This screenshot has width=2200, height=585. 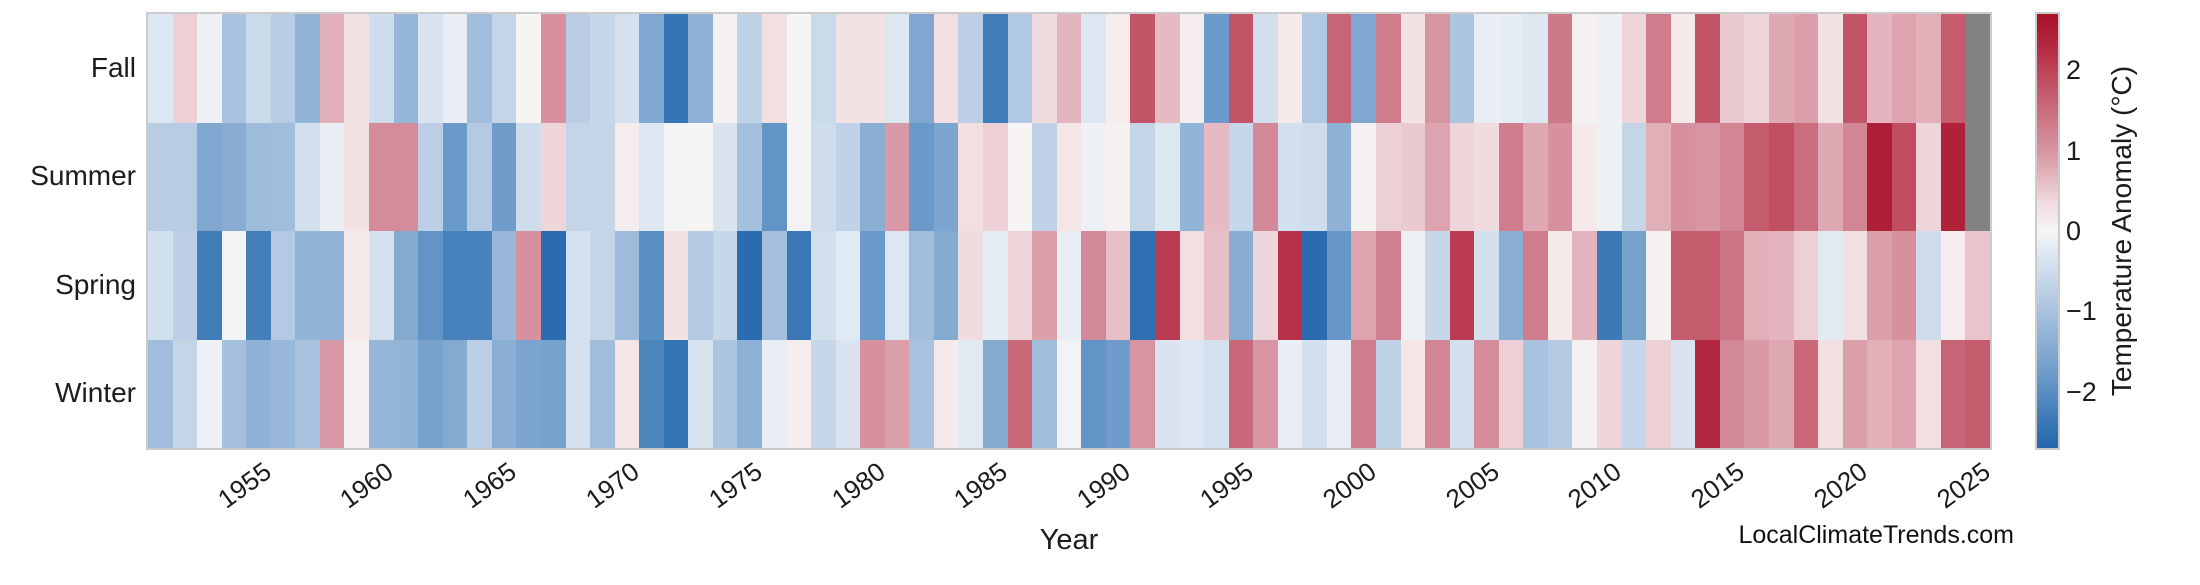 What do you see at coordinates (1876, 535) in the screenshot?
I see `watermark-text: LocalClimateTrends.com` at bounding box center [1876, 535].